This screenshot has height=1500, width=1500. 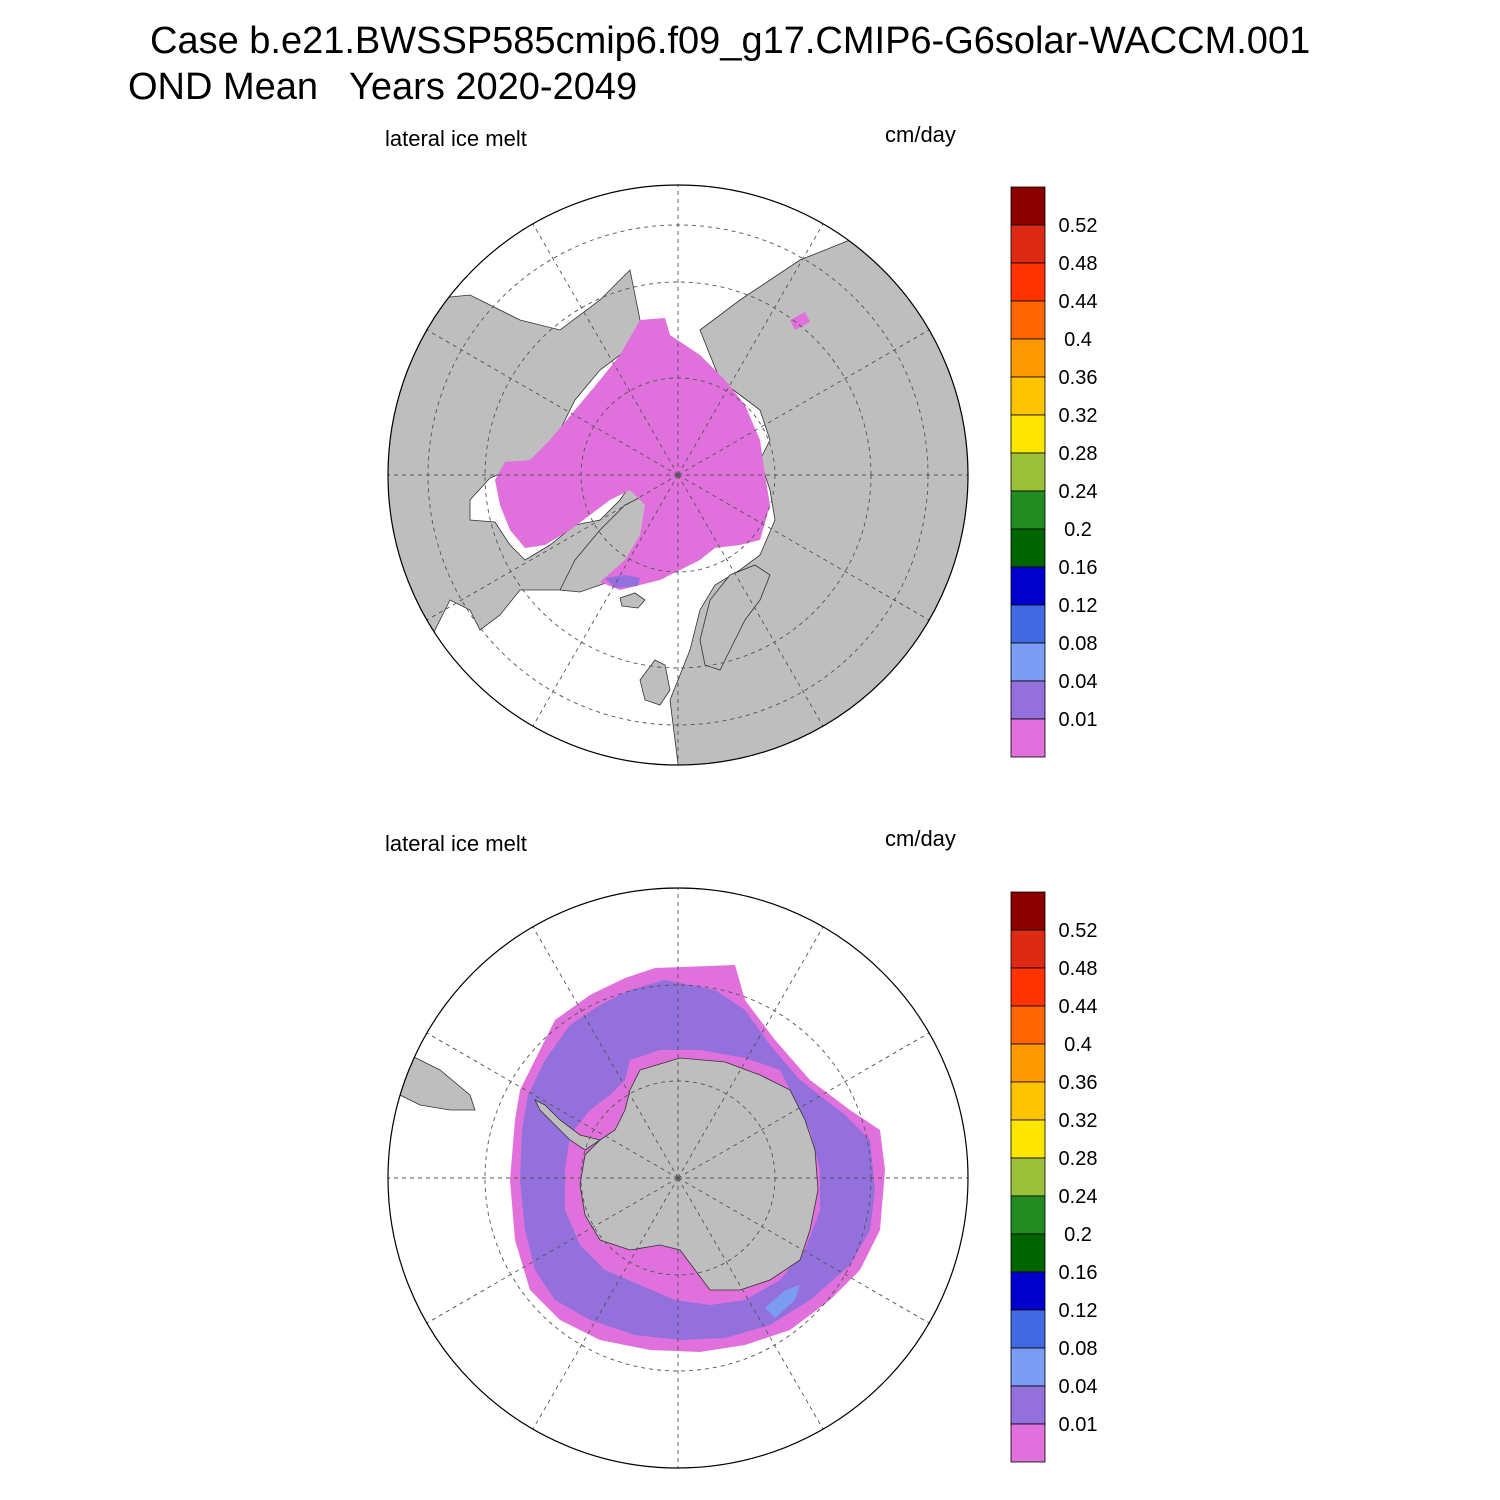 I want to click on south-colorbar-label: 0.48, so click(x=1078, y=969).